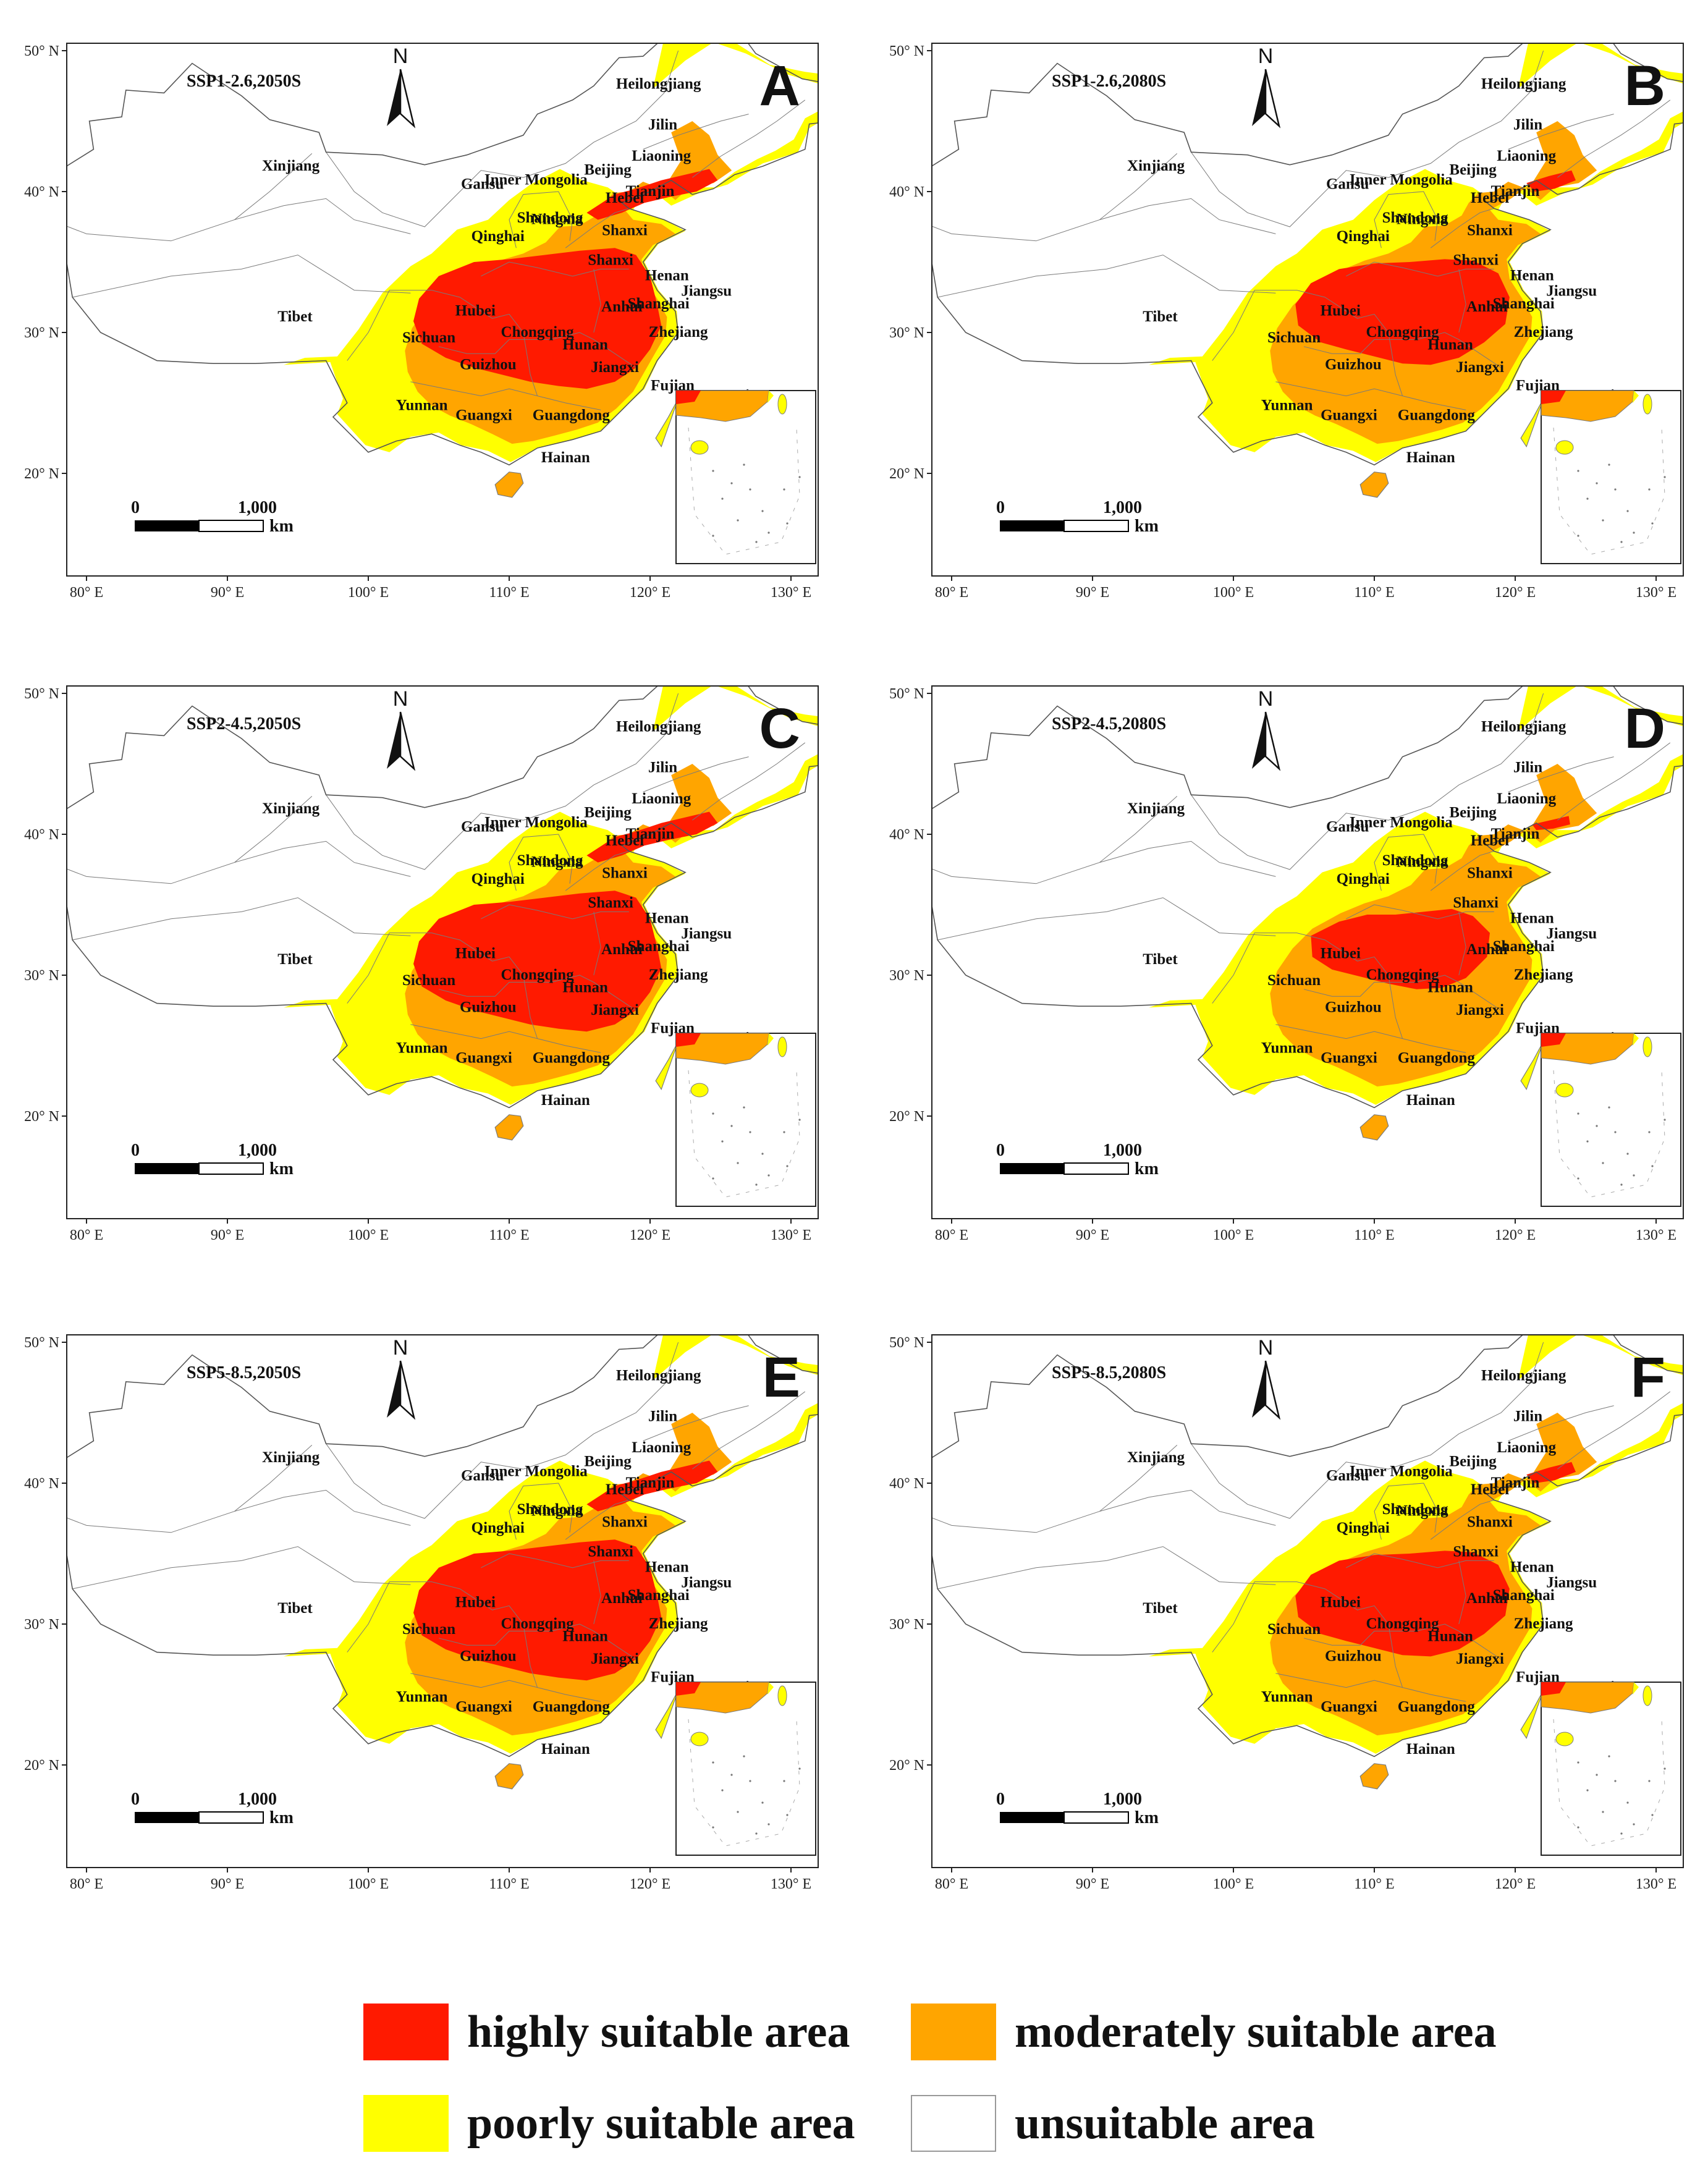 The width and height of the screenshot is (1708, 2158). What do you see at coordinates (422, 1697) in the screenshot?
I see `province-label: Yunnan` at bounding box center [422, 1697].